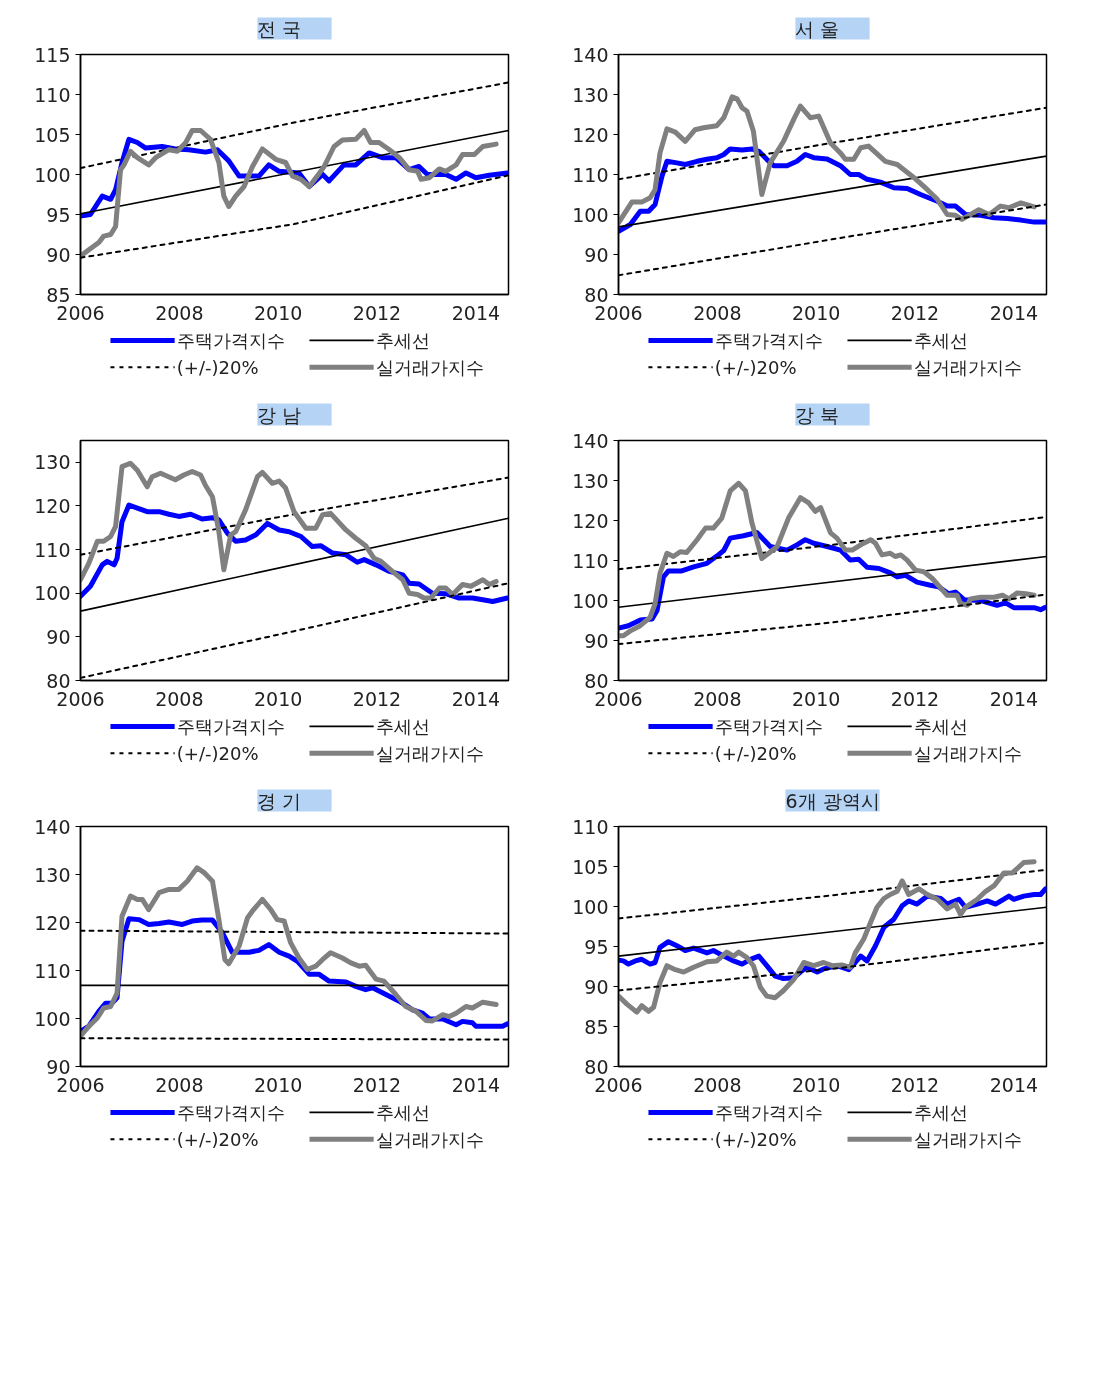  Describe the element at coordinates (279, 800) in the screenshot. I see `chart-title: 경 기` at that location.